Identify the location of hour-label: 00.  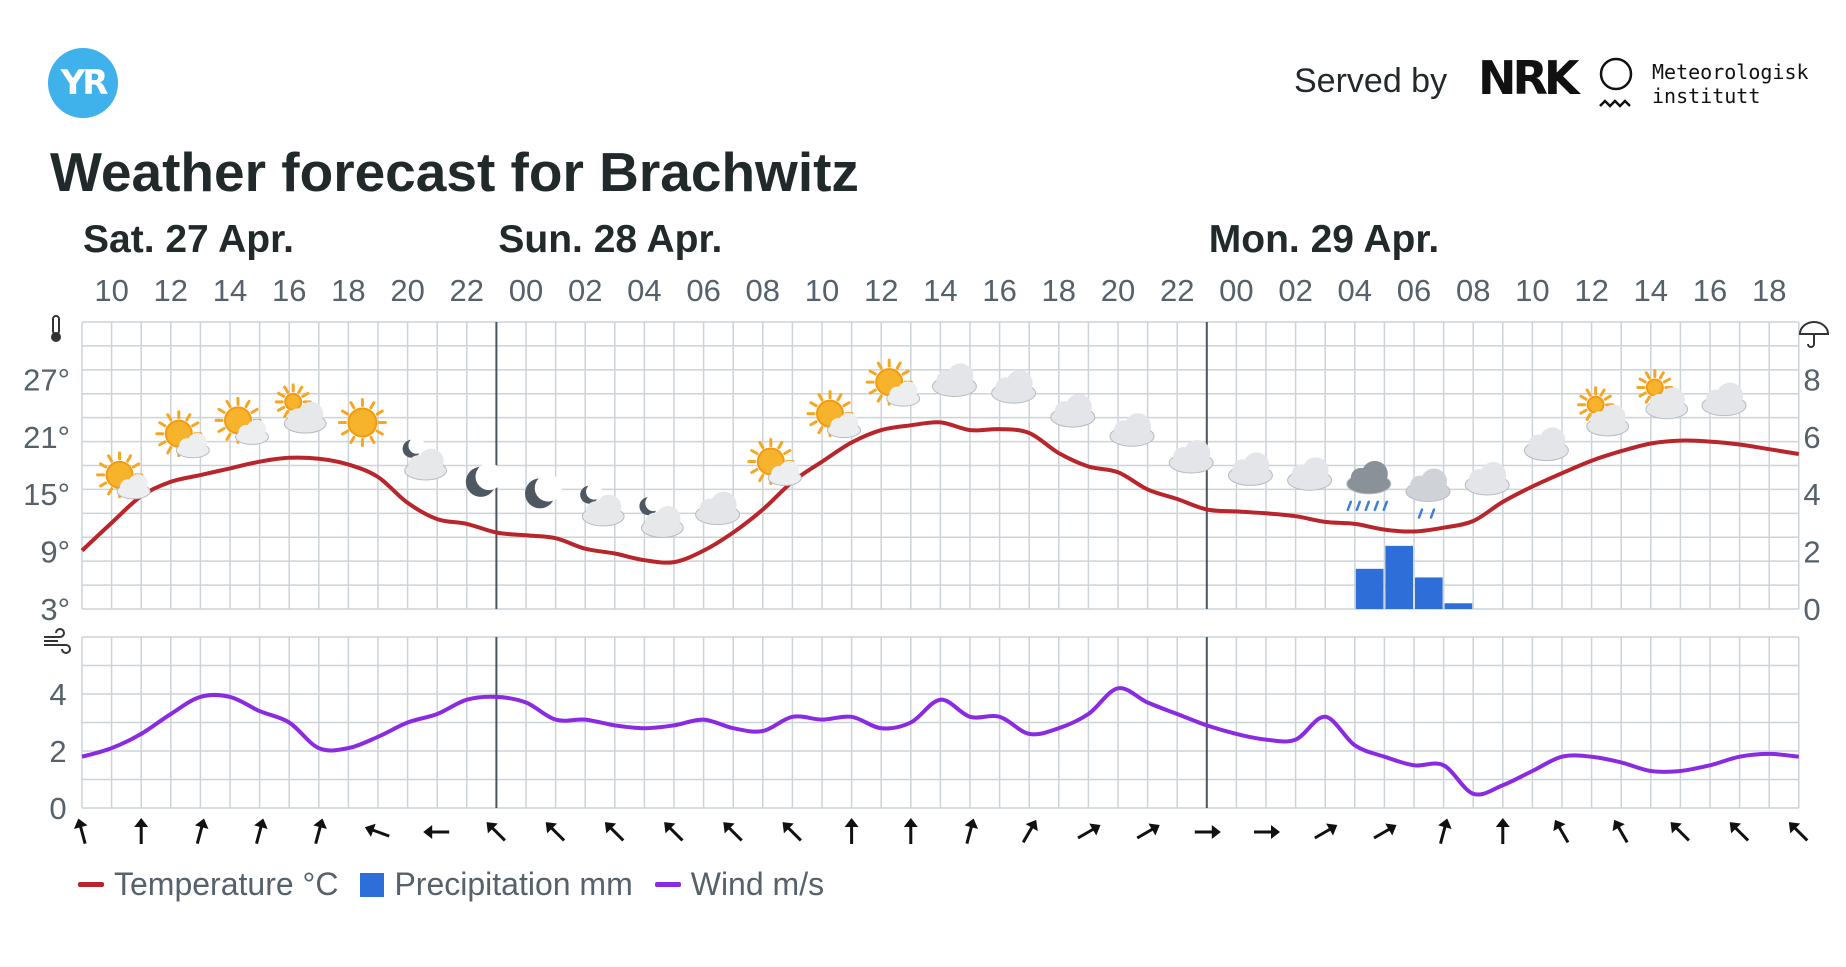
(1236, 290).